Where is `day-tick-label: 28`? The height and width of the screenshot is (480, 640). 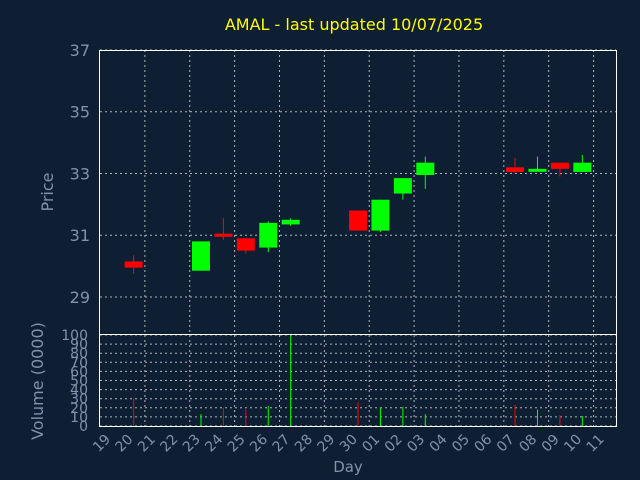
day-tick-label: 28 is located at coordinates (304, 444).